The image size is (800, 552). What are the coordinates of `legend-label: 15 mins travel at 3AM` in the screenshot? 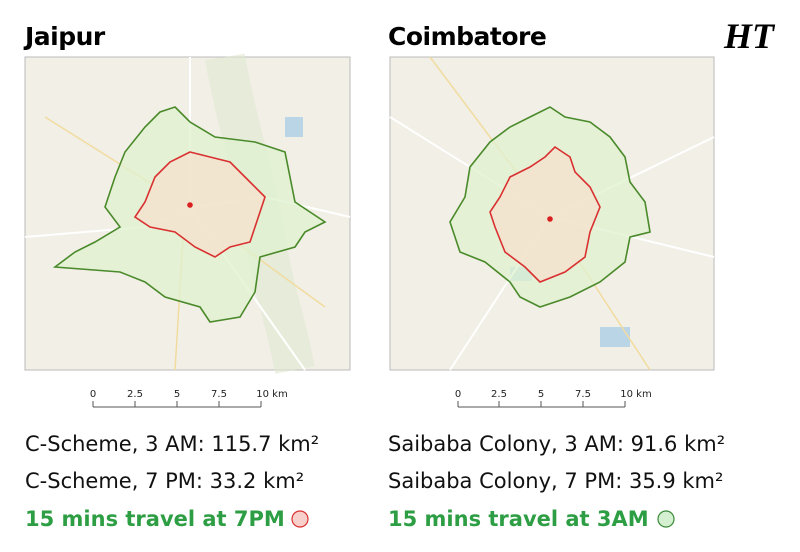 It's located at (518, 519).